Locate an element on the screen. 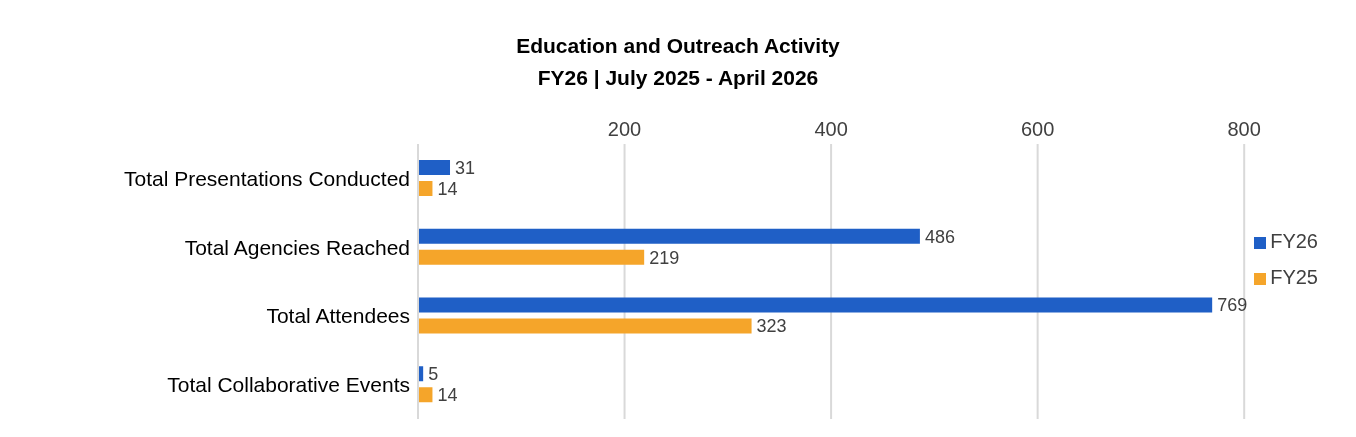 Image resolution: width=1356 pixels, height=437 pixels. data-label: 5 is located at coordinates (433, 374).